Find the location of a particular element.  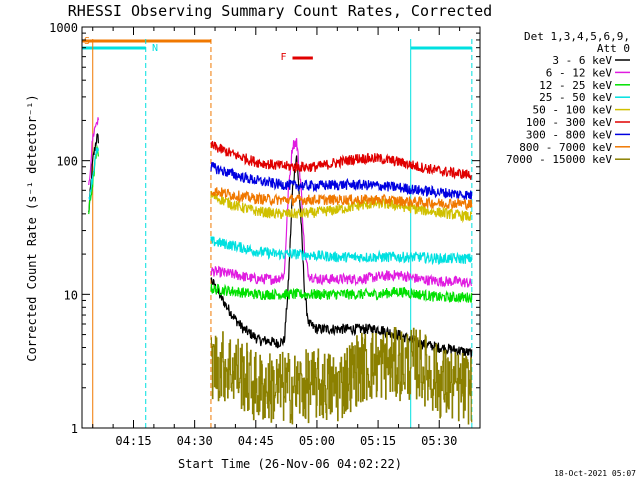

legend-entry-label: 300 - 800 keV is located at coordinates (569, 134).